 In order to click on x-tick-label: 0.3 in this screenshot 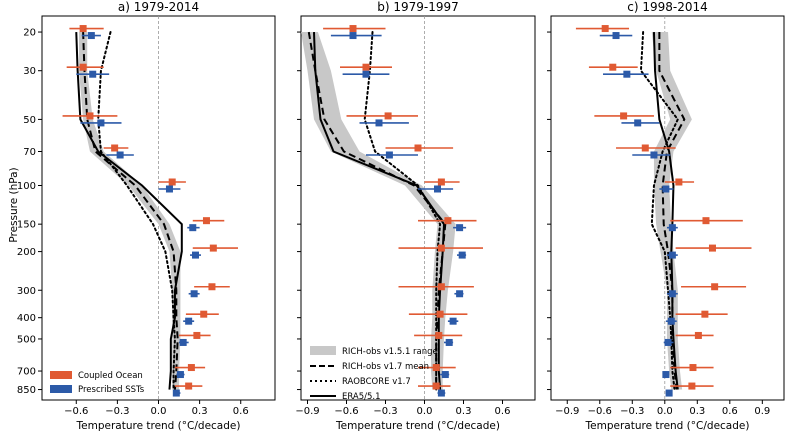, I will do `click(200, 411)`.